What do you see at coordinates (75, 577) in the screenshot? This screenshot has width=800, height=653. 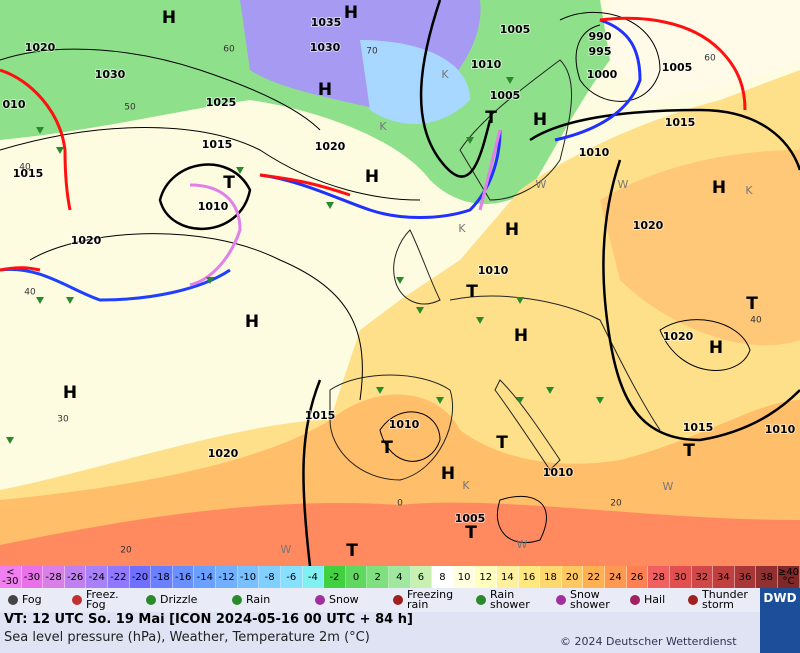 I see `scale-cell: -26` at bounding box center [75, 577].